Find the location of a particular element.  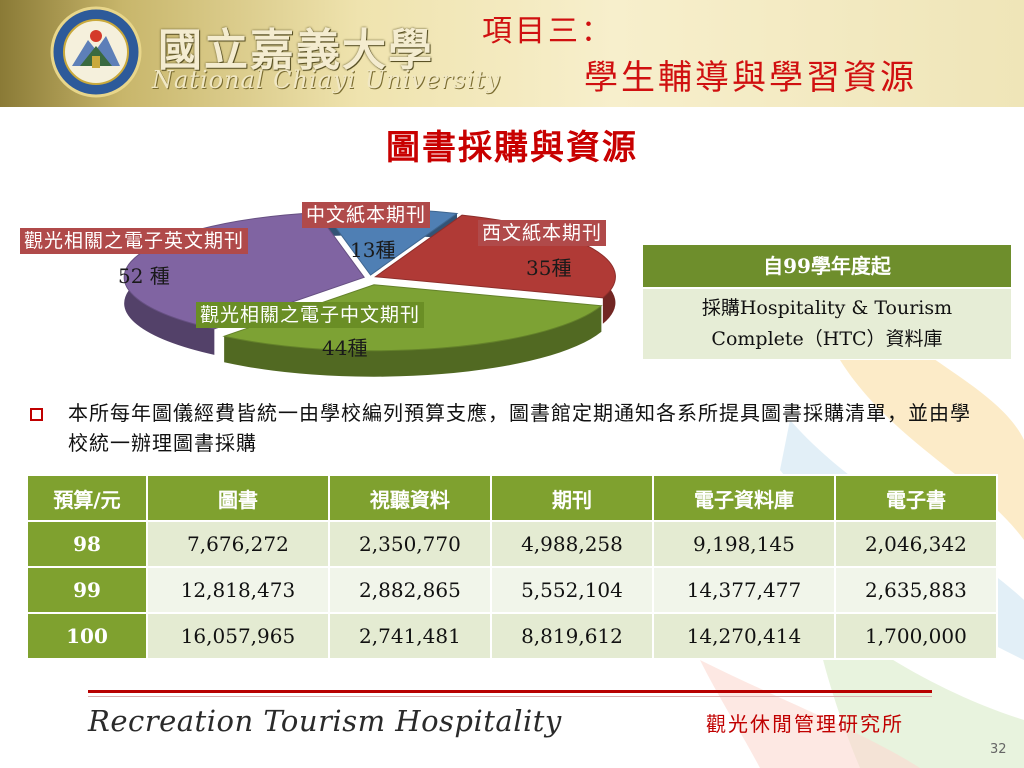

row-year: 99 is located at coordinates (87, 590).